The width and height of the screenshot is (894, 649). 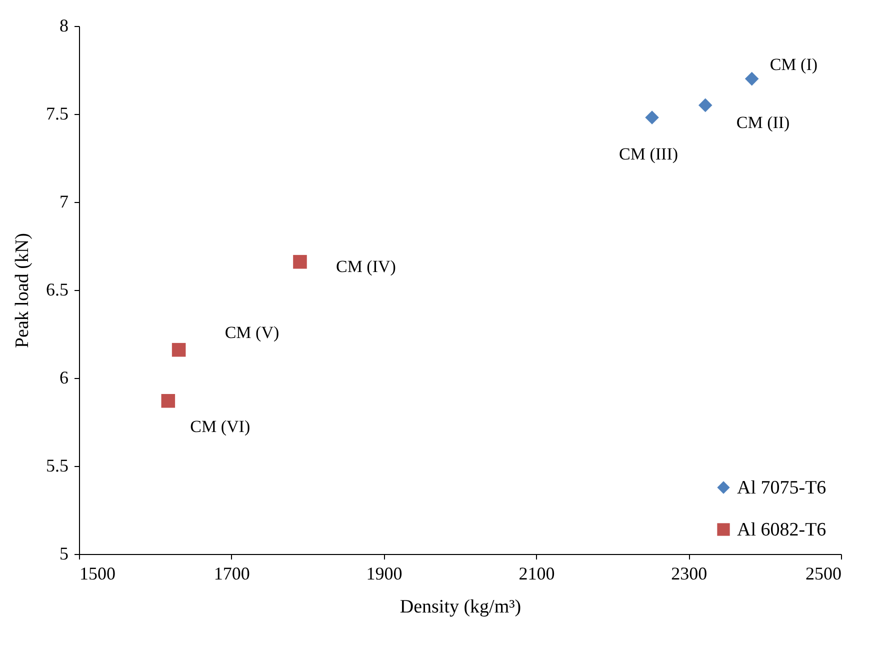 I want to click on y-tick-label: 5.5, so click(x=57, y=466).